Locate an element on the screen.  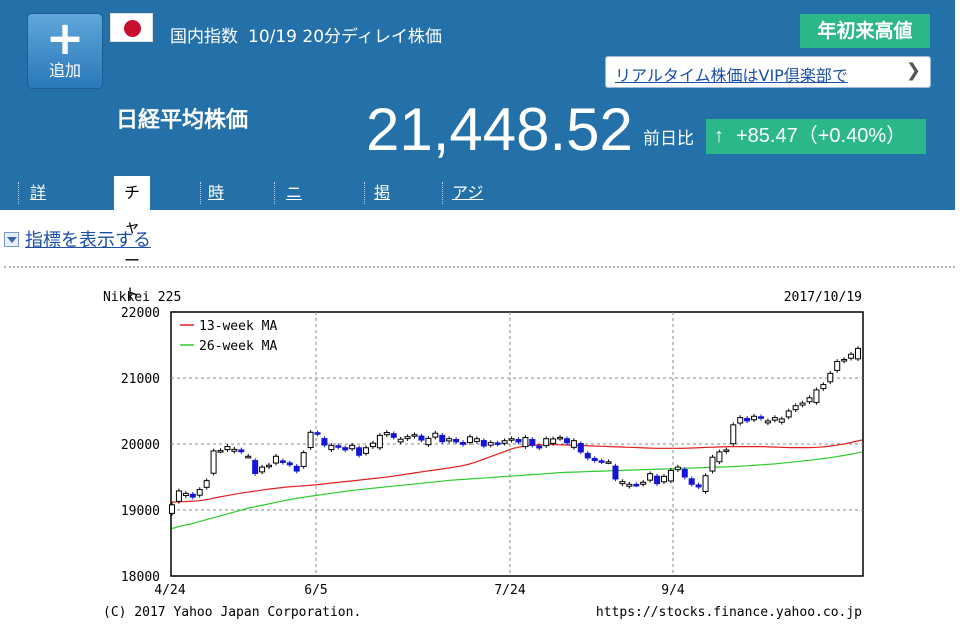
tab-timeseries: 時系列 is located at coordinates (216, 226).